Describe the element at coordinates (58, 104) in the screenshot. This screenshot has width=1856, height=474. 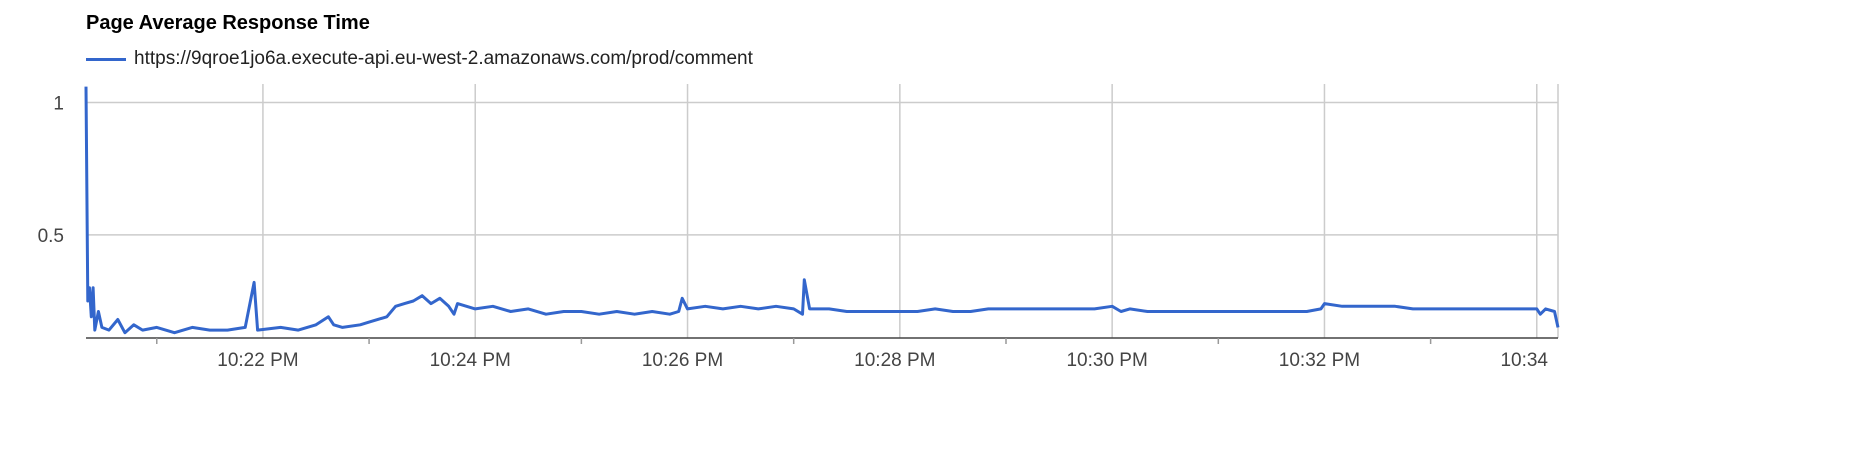
I see `y-tick-label: 1` at that location.